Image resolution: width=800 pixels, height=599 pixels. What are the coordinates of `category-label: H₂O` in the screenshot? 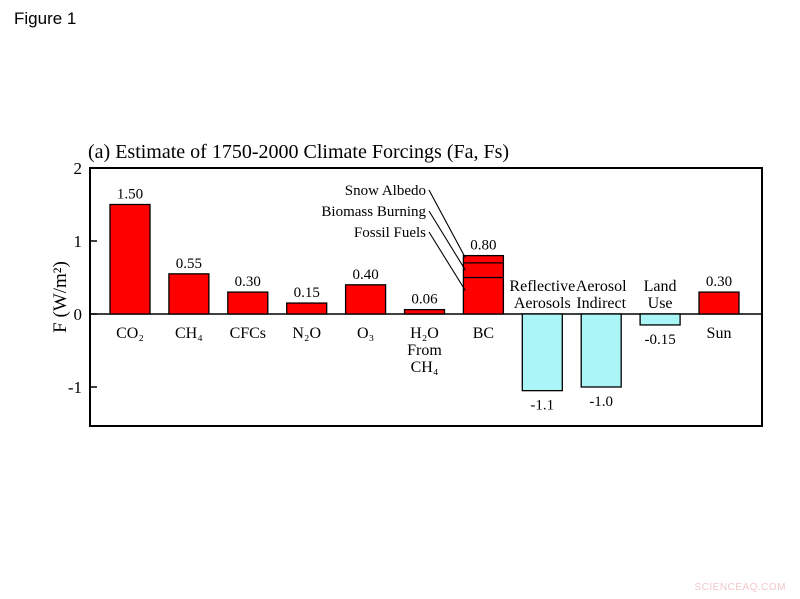 It's located at (424, 333).